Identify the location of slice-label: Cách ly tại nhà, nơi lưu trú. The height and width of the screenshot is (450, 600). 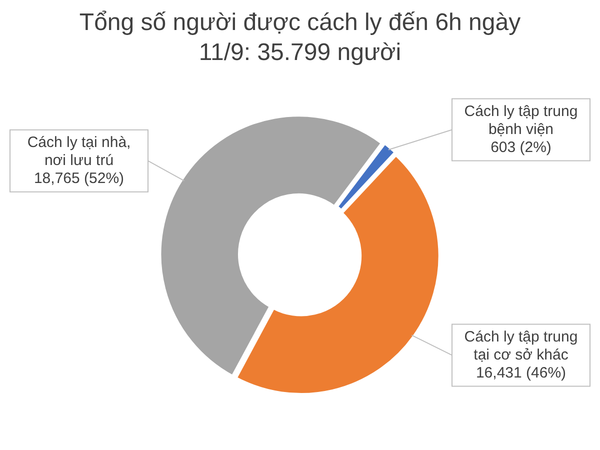
(79, 151).